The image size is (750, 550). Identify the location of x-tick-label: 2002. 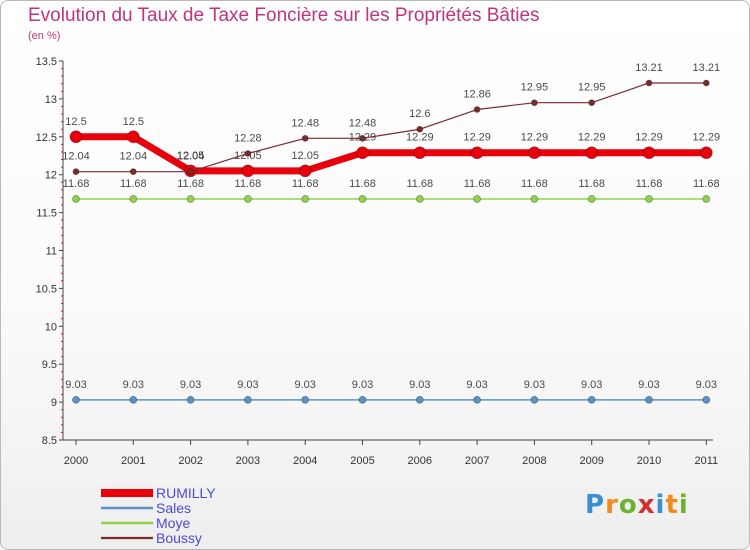
(190, 461).